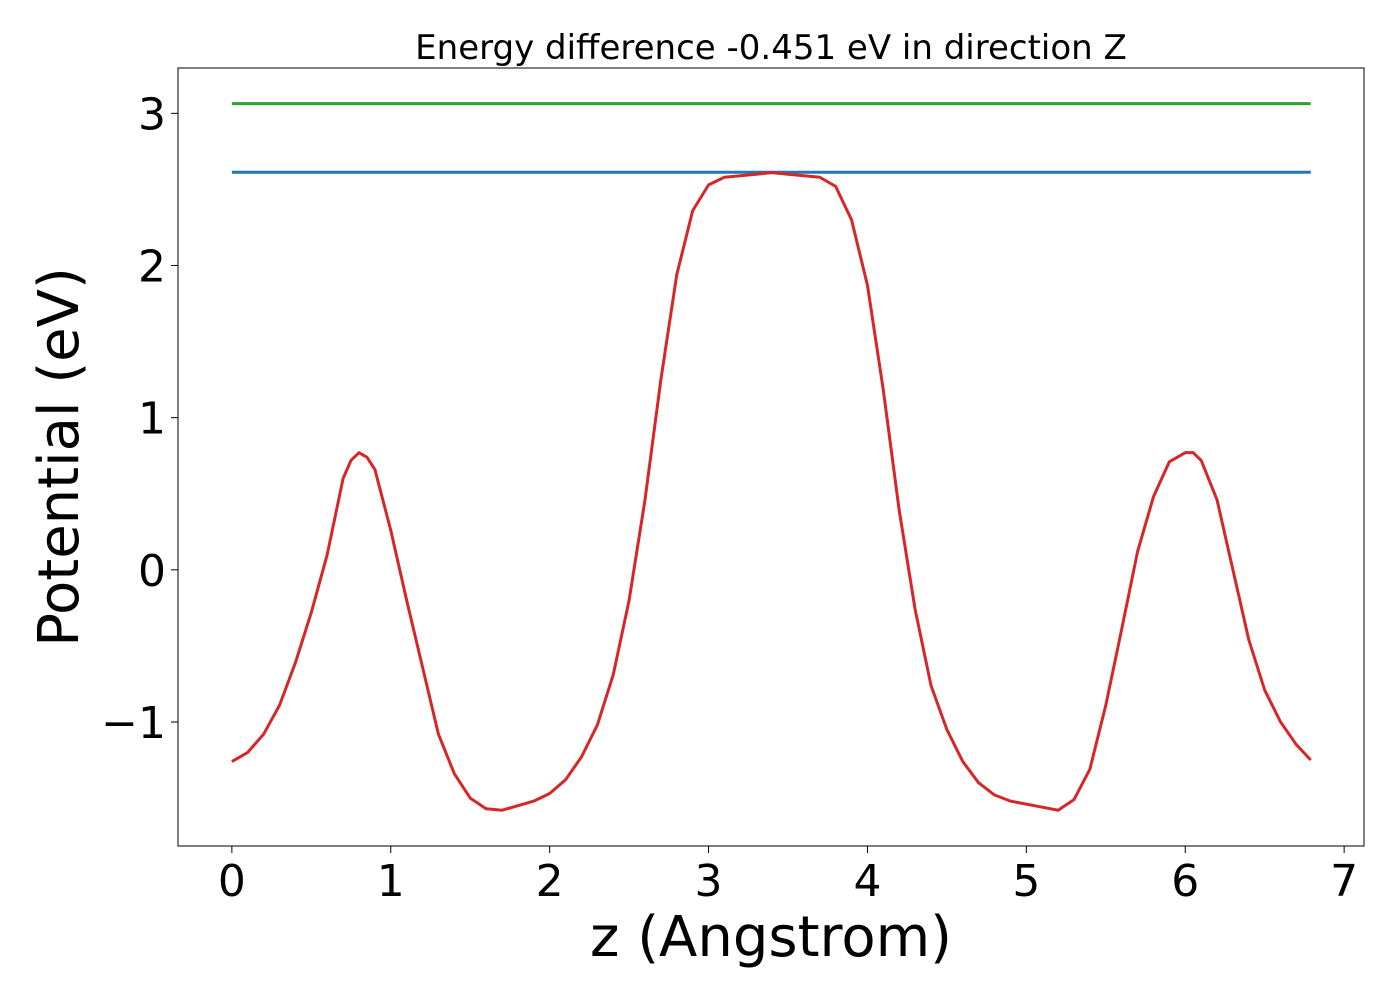  Describe the element at coordinates (232, 881) in the screenshot. I see `x-tick-label: 0` at that location.